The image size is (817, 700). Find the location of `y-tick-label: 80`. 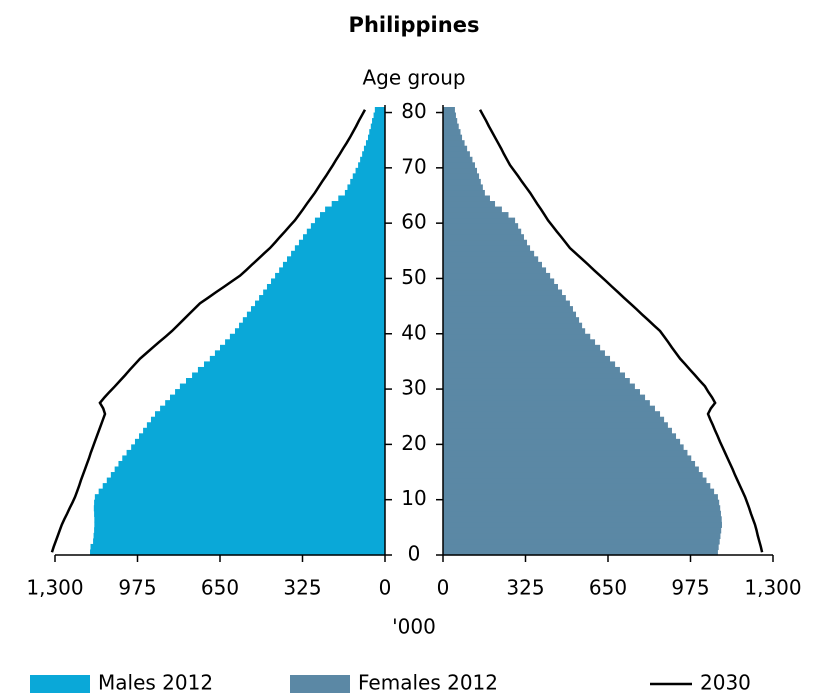

y-tick-label: 80 is located at coordinates (413, 111).